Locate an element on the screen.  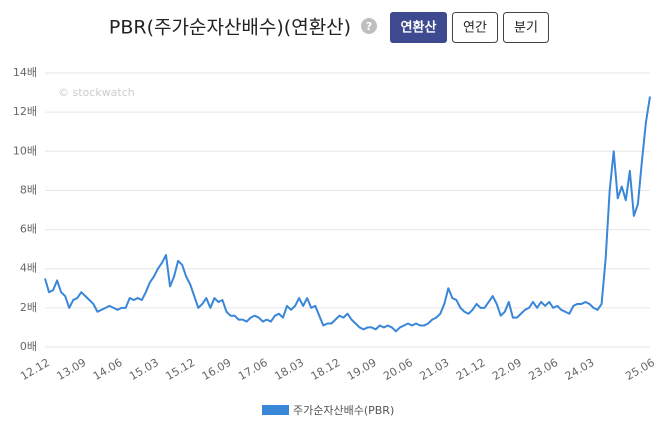
y-tick-label: 12배 is located at coordinates (25, 111).